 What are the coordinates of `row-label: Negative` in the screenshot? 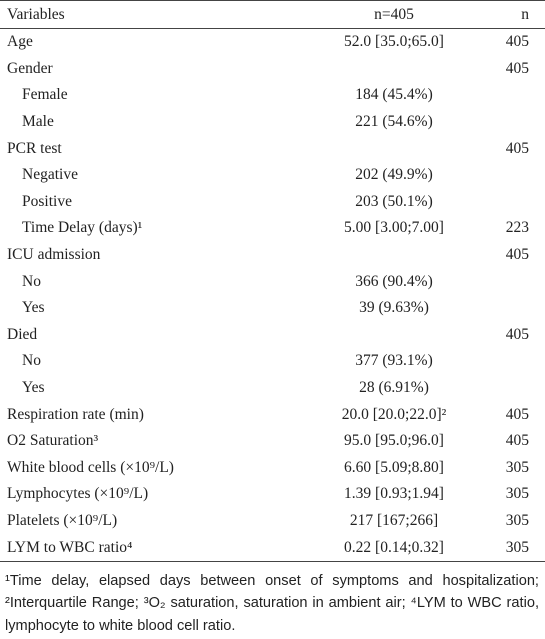 It's located at (50, 175).